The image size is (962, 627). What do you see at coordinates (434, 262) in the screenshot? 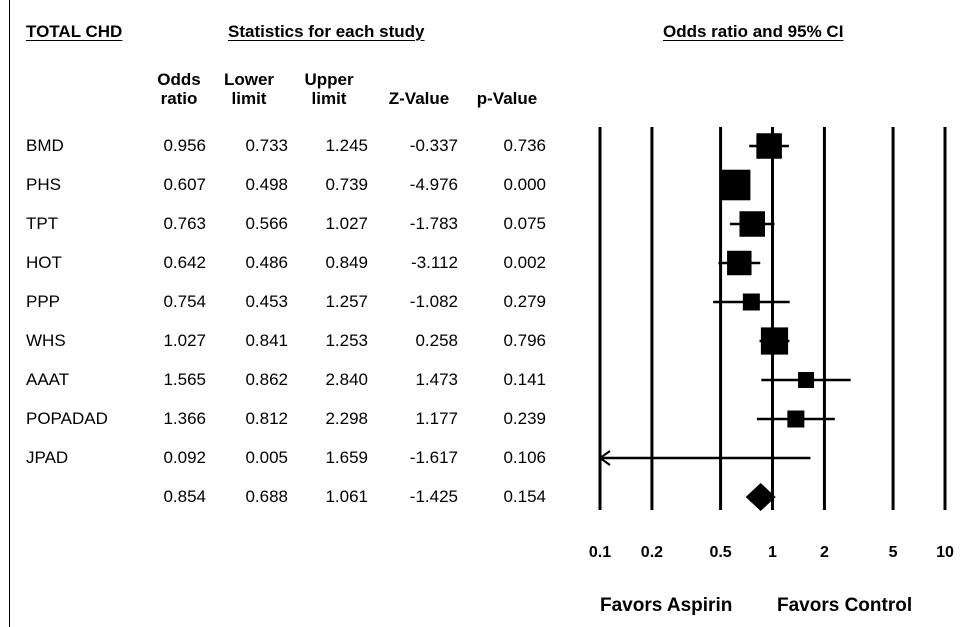
I see `z-value-cell: -3.112` at bounding box center [434, 262].